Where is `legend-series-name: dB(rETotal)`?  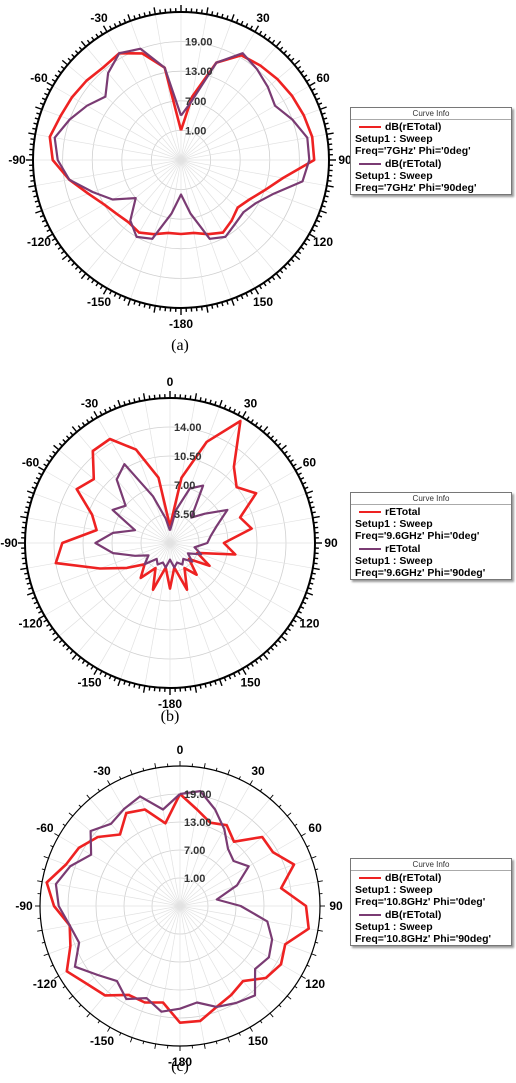
legend-series-name: dB(rETotal) is located at coordinates (413, 164).